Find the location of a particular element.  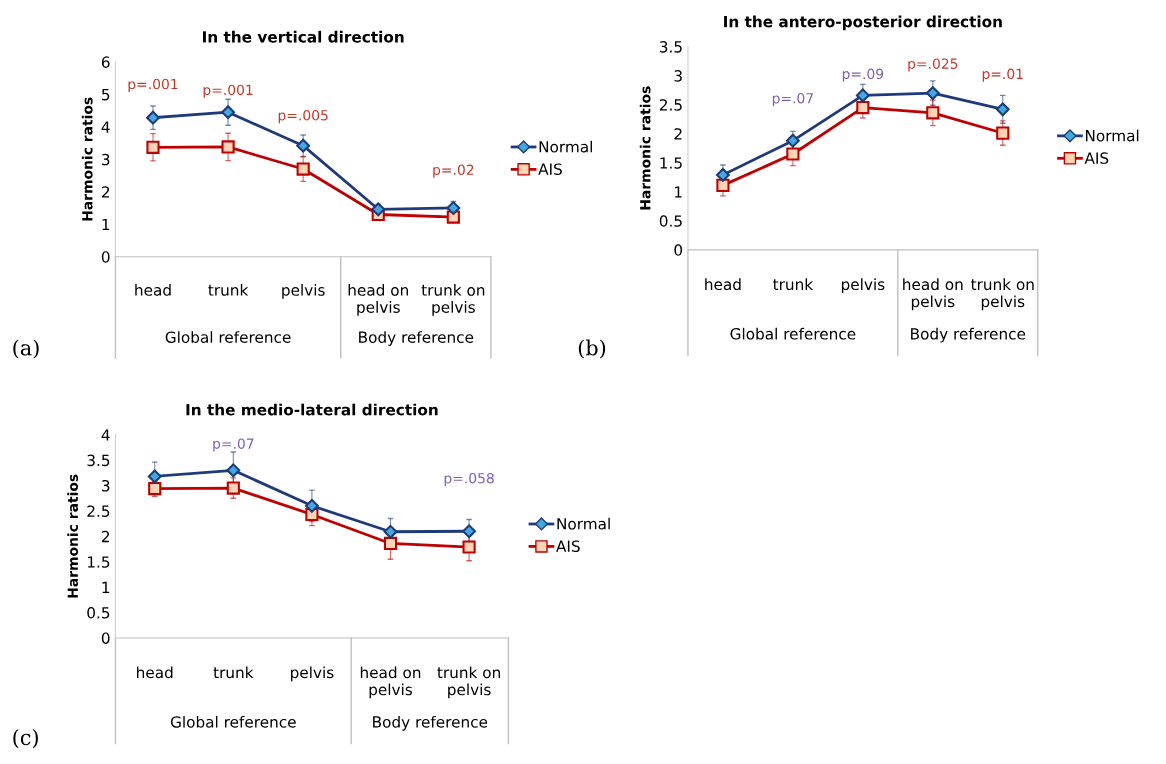

text: (c) is located at coordinates (25, 739).